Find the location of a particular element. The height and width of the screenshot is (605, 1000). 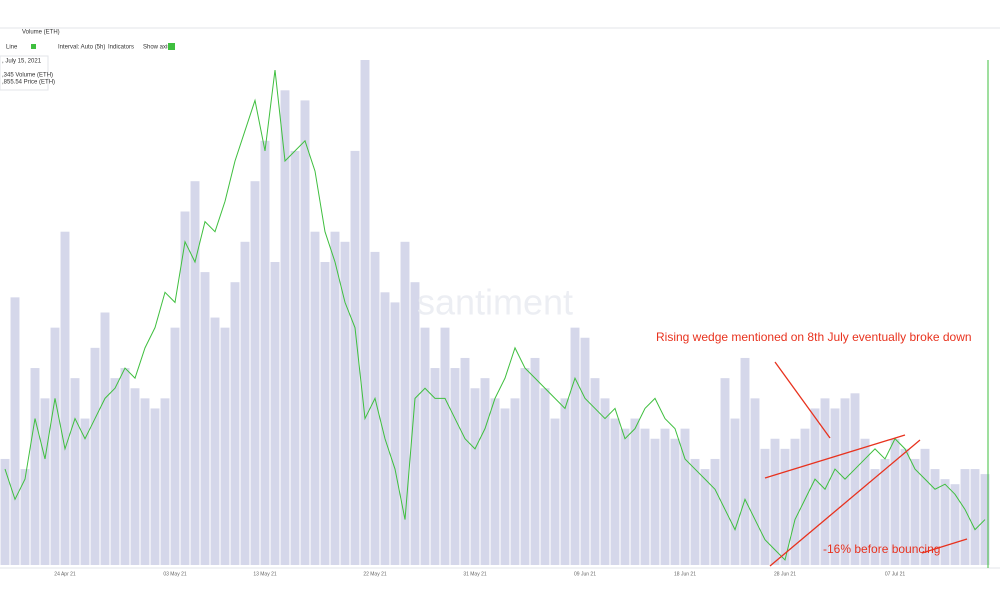

x-tick-label: 31 May 21 is located at coordinates (475, 574).